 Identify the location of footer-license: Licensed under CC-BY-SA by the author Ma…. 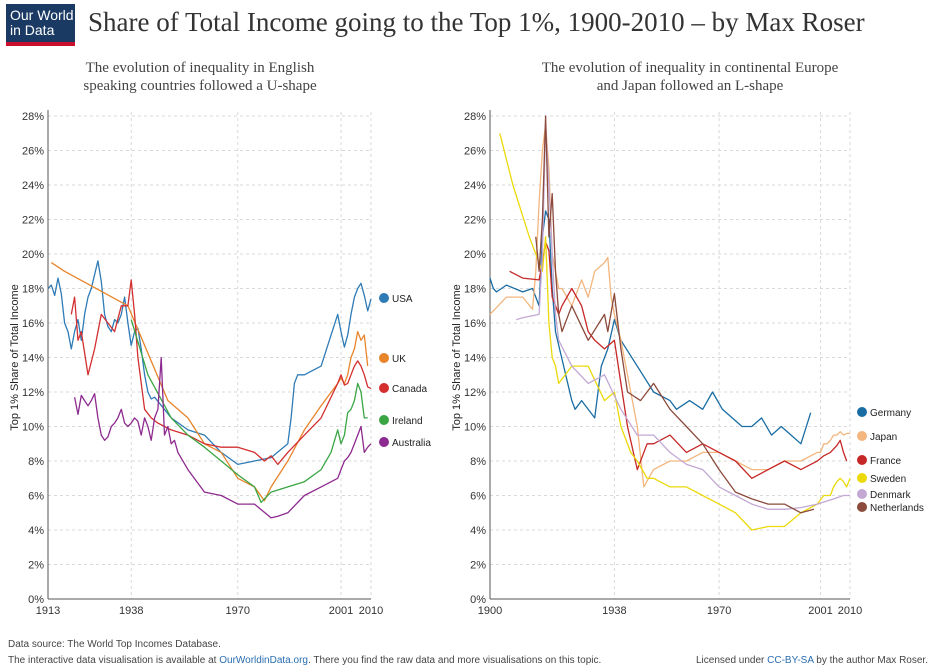
(812, 660).